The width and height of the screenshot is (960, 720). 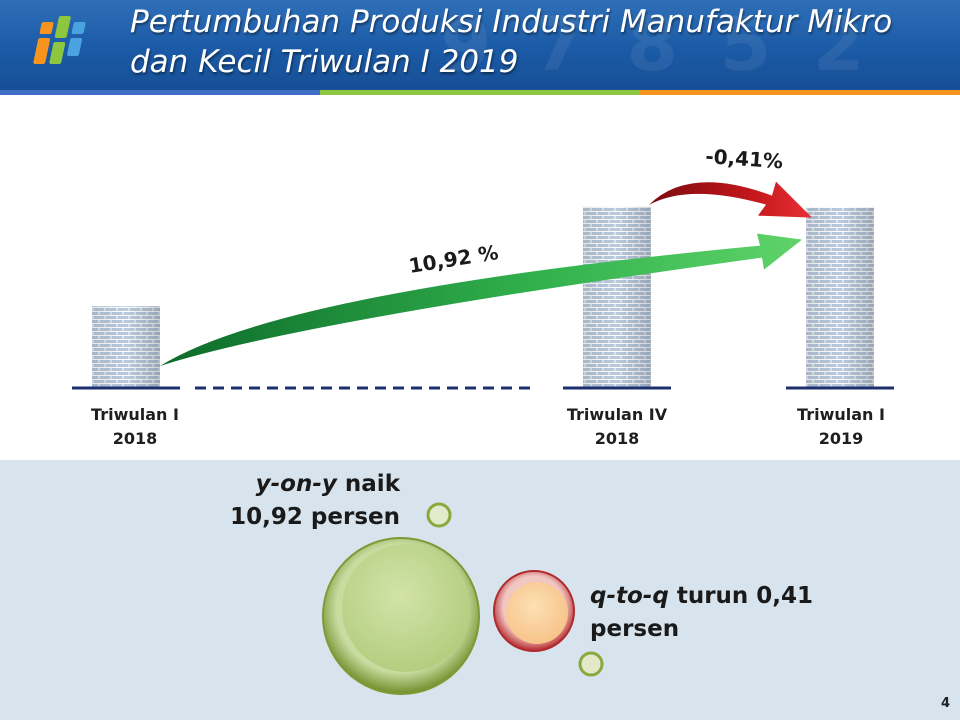 I want to click on yoy-direction: naik, so click(x=368, y=484).